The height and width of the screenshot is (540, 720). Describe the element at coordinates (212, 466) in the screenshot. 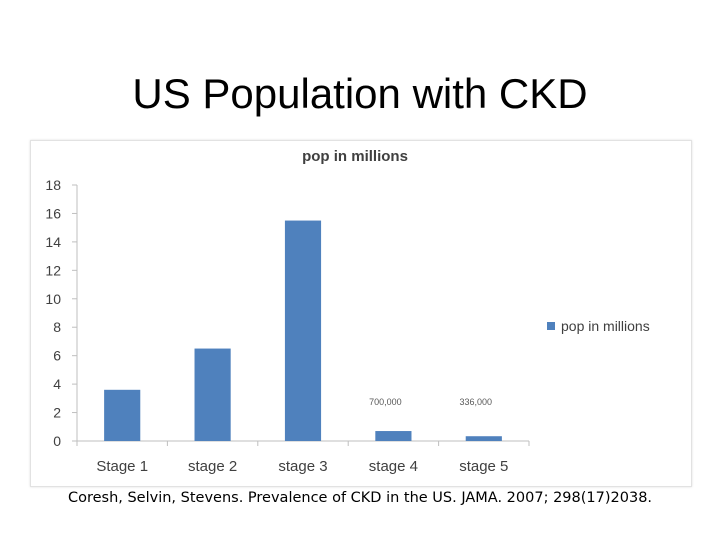

I see `x-tick-label: stage 2` at that location.